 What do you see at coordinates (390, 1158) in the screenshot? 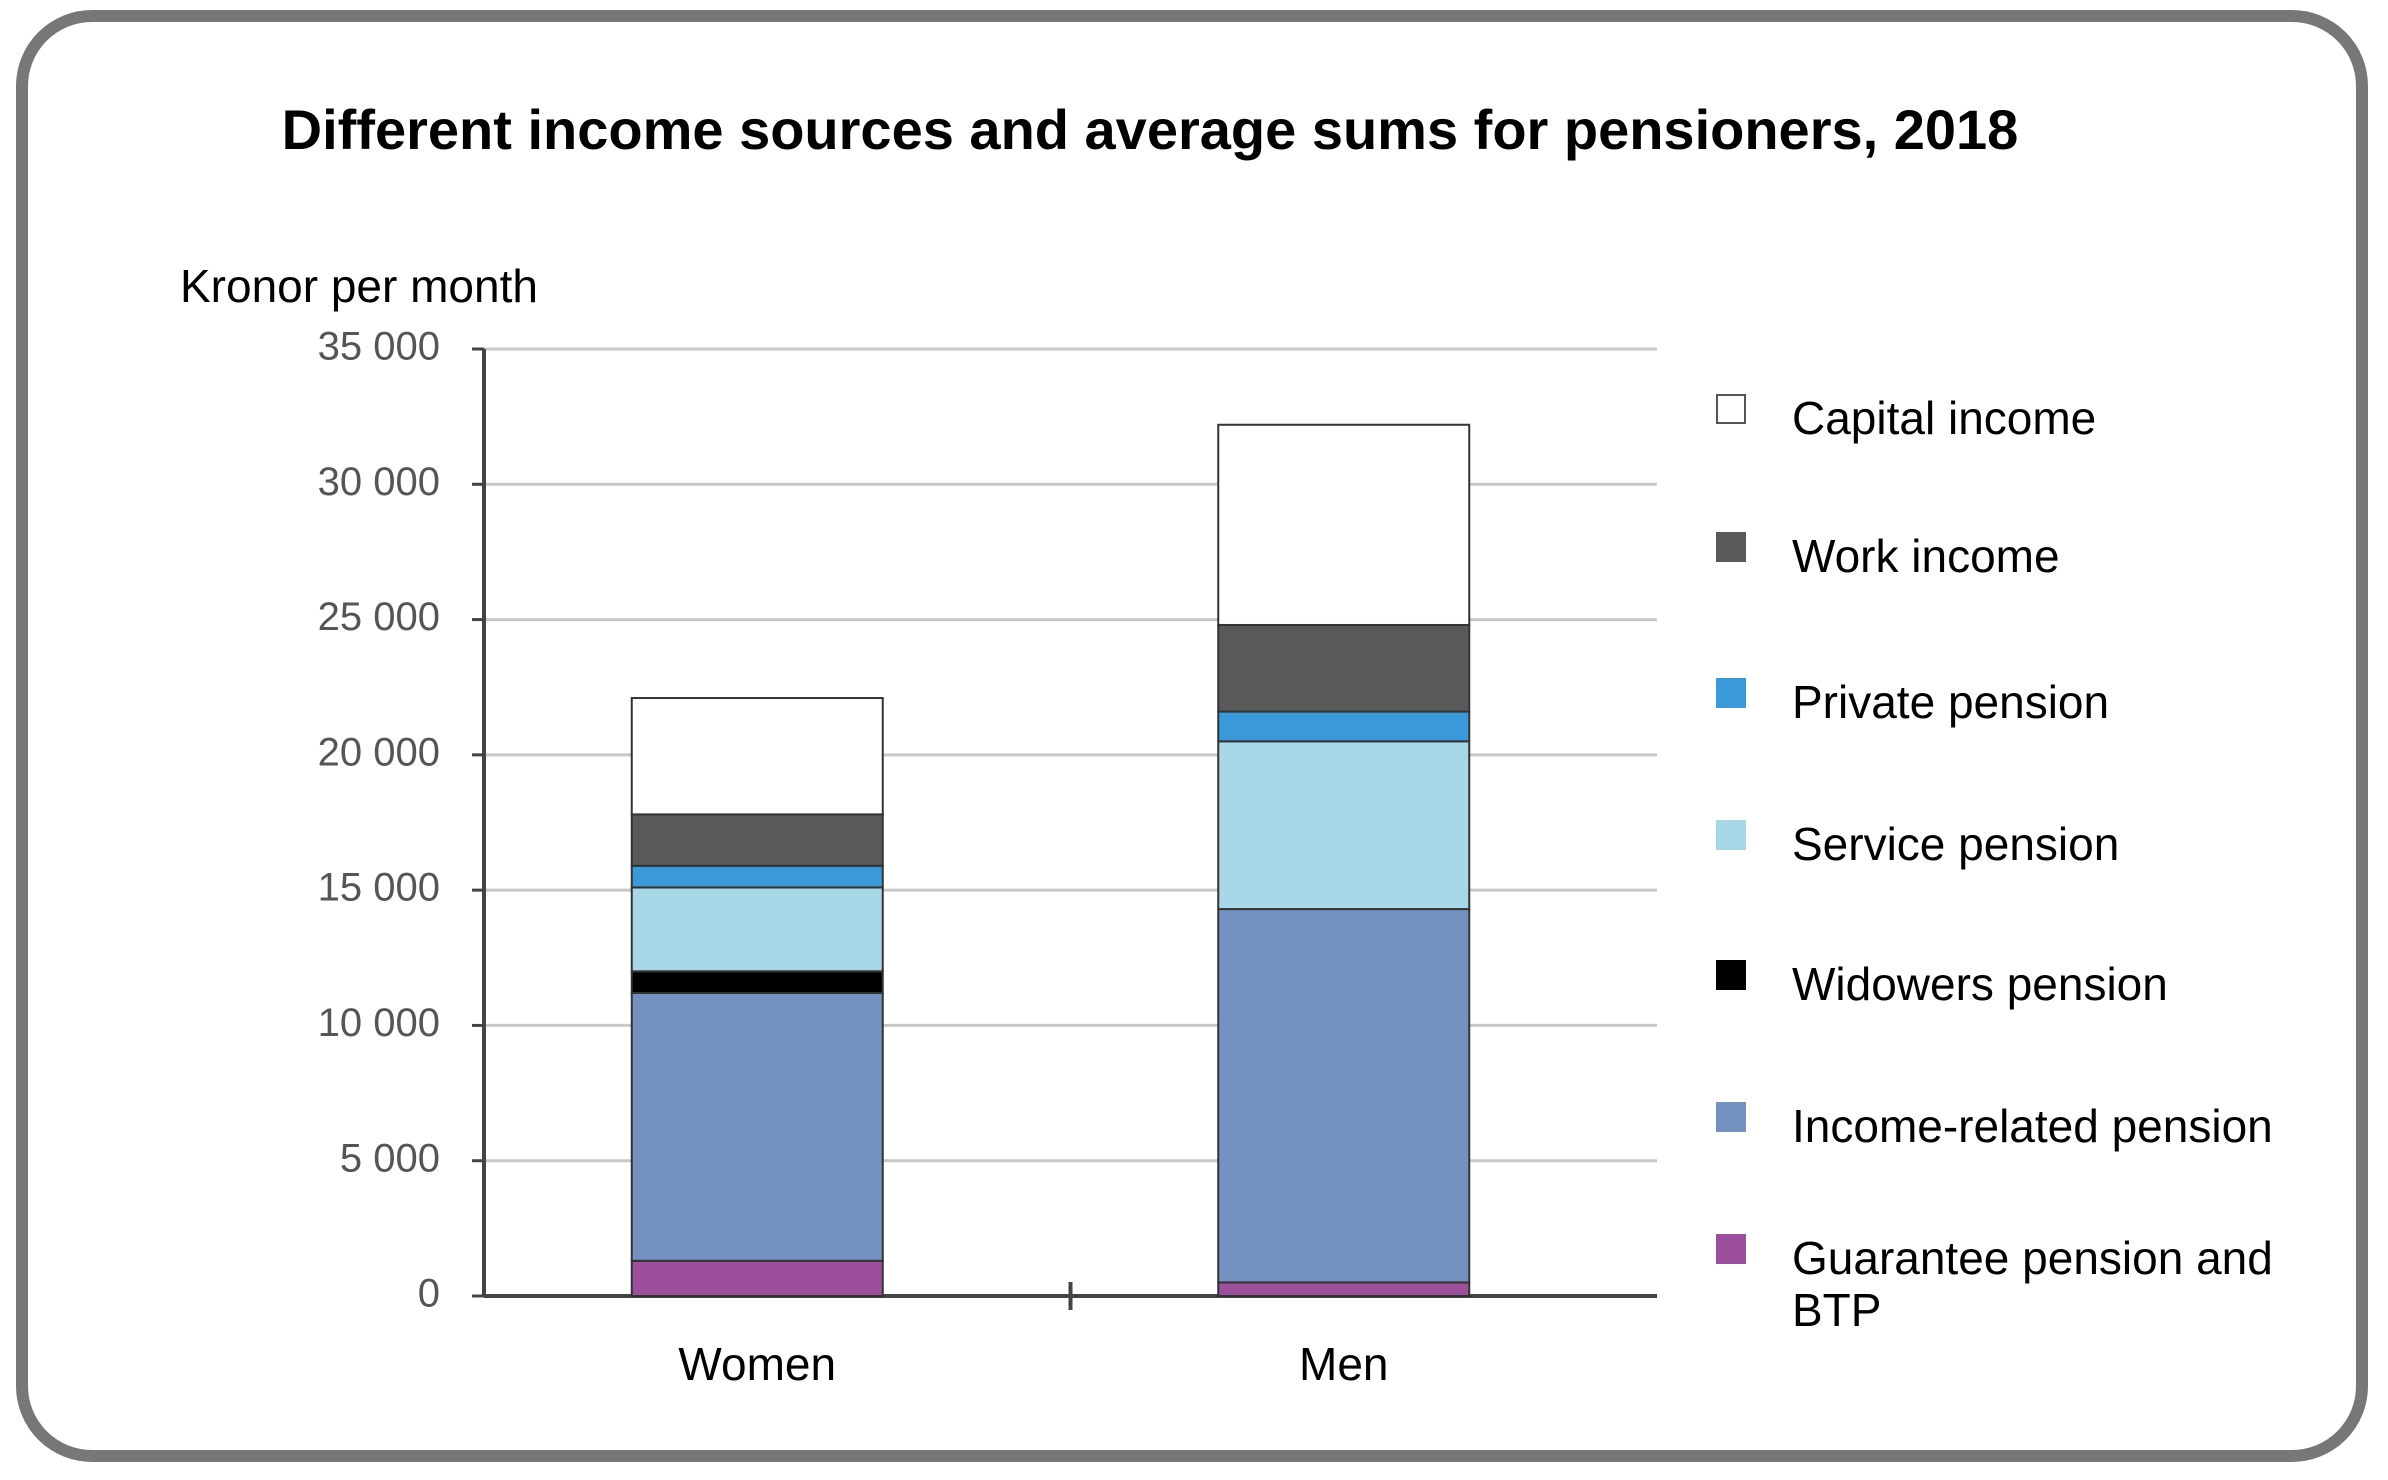
I see `y-tick-label: 5 000` at bounding box center [390, 1158].